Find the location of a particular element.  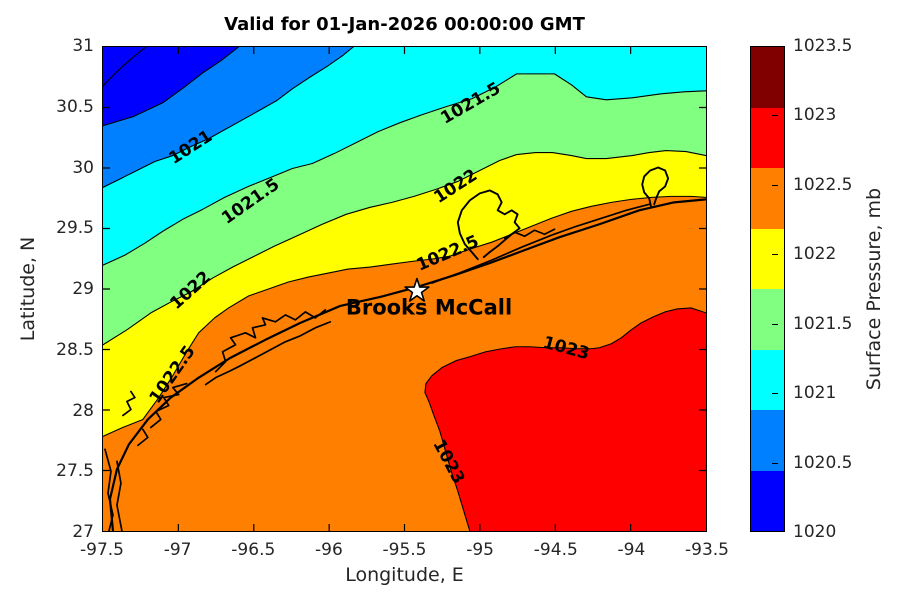

colorbar-tick-label: 1022.5 is located at coordinates (823, 184).